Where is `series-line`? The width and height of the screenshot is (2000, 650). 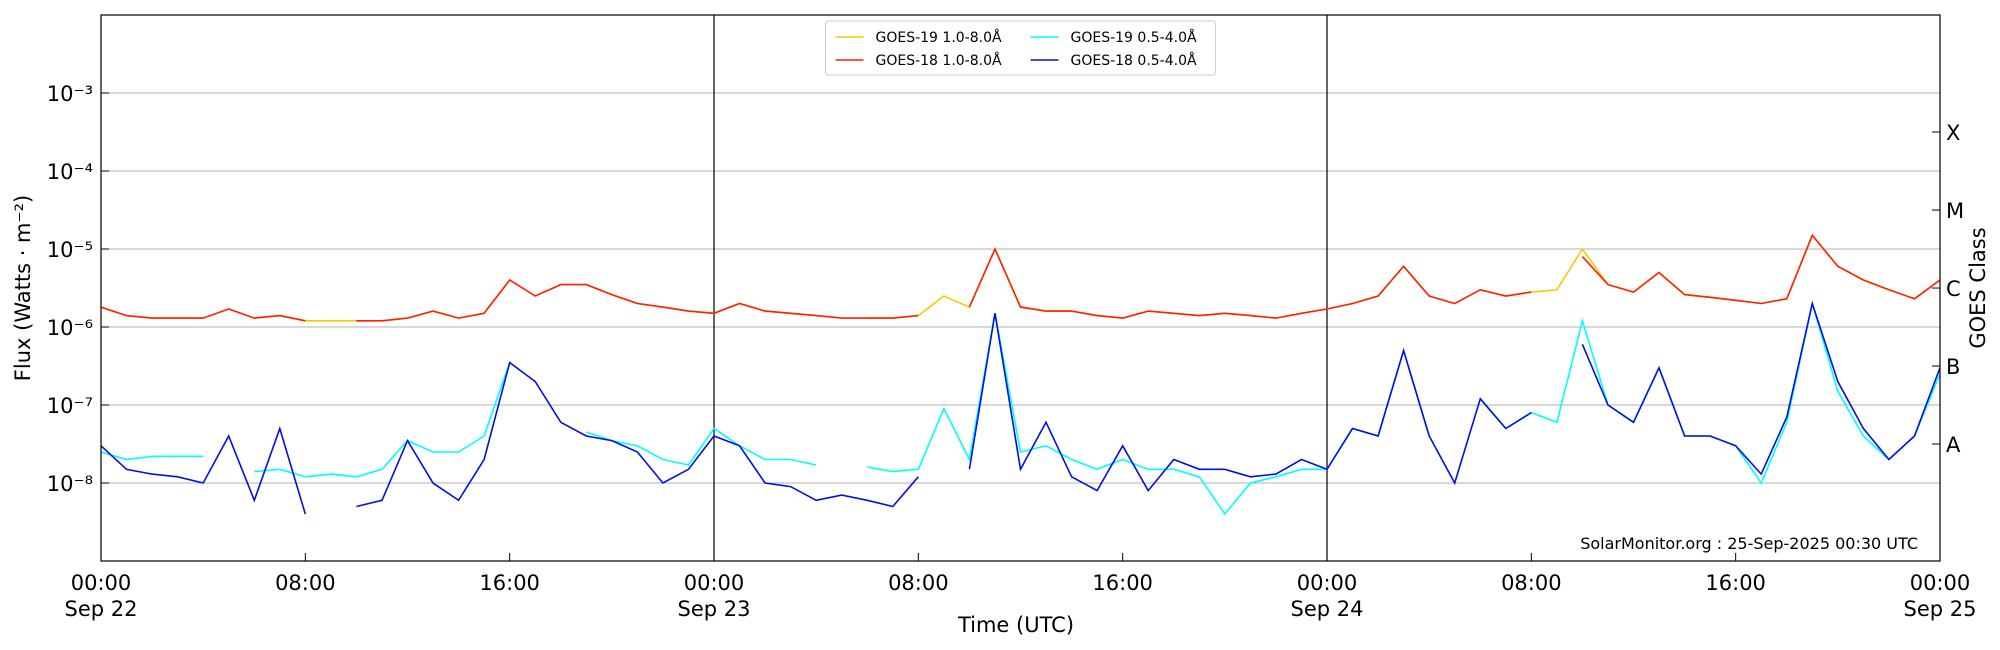
series-line is located at coordinates (1020, 277).